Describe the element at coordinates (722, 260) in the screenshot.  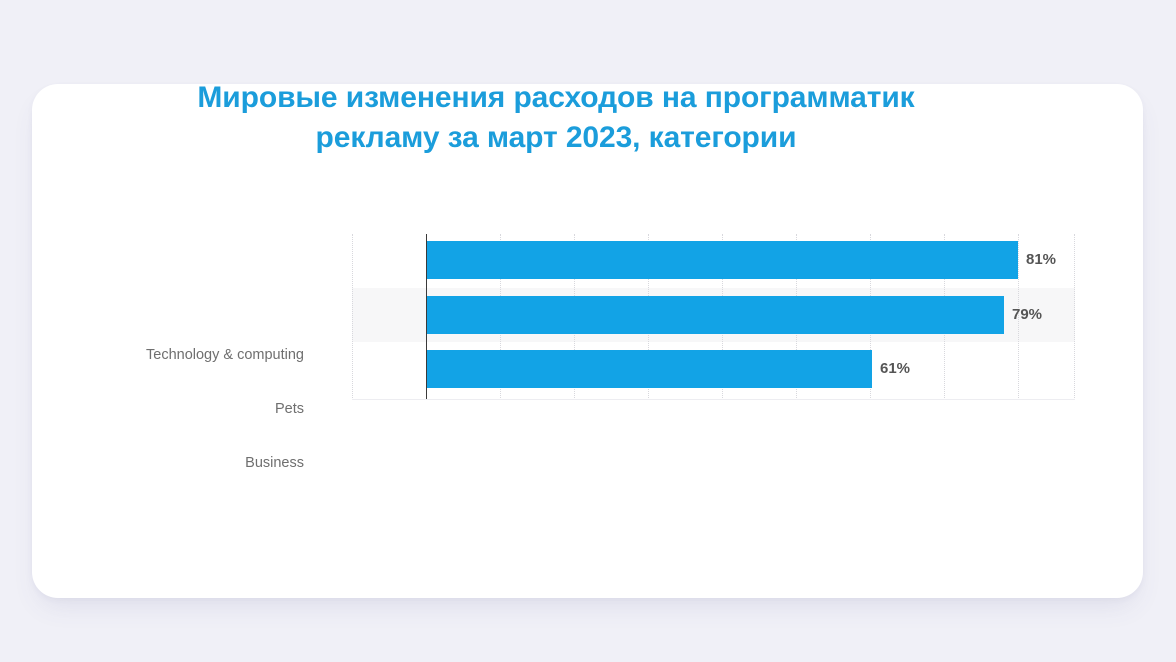
I see `bar-technology-computing` at that location.